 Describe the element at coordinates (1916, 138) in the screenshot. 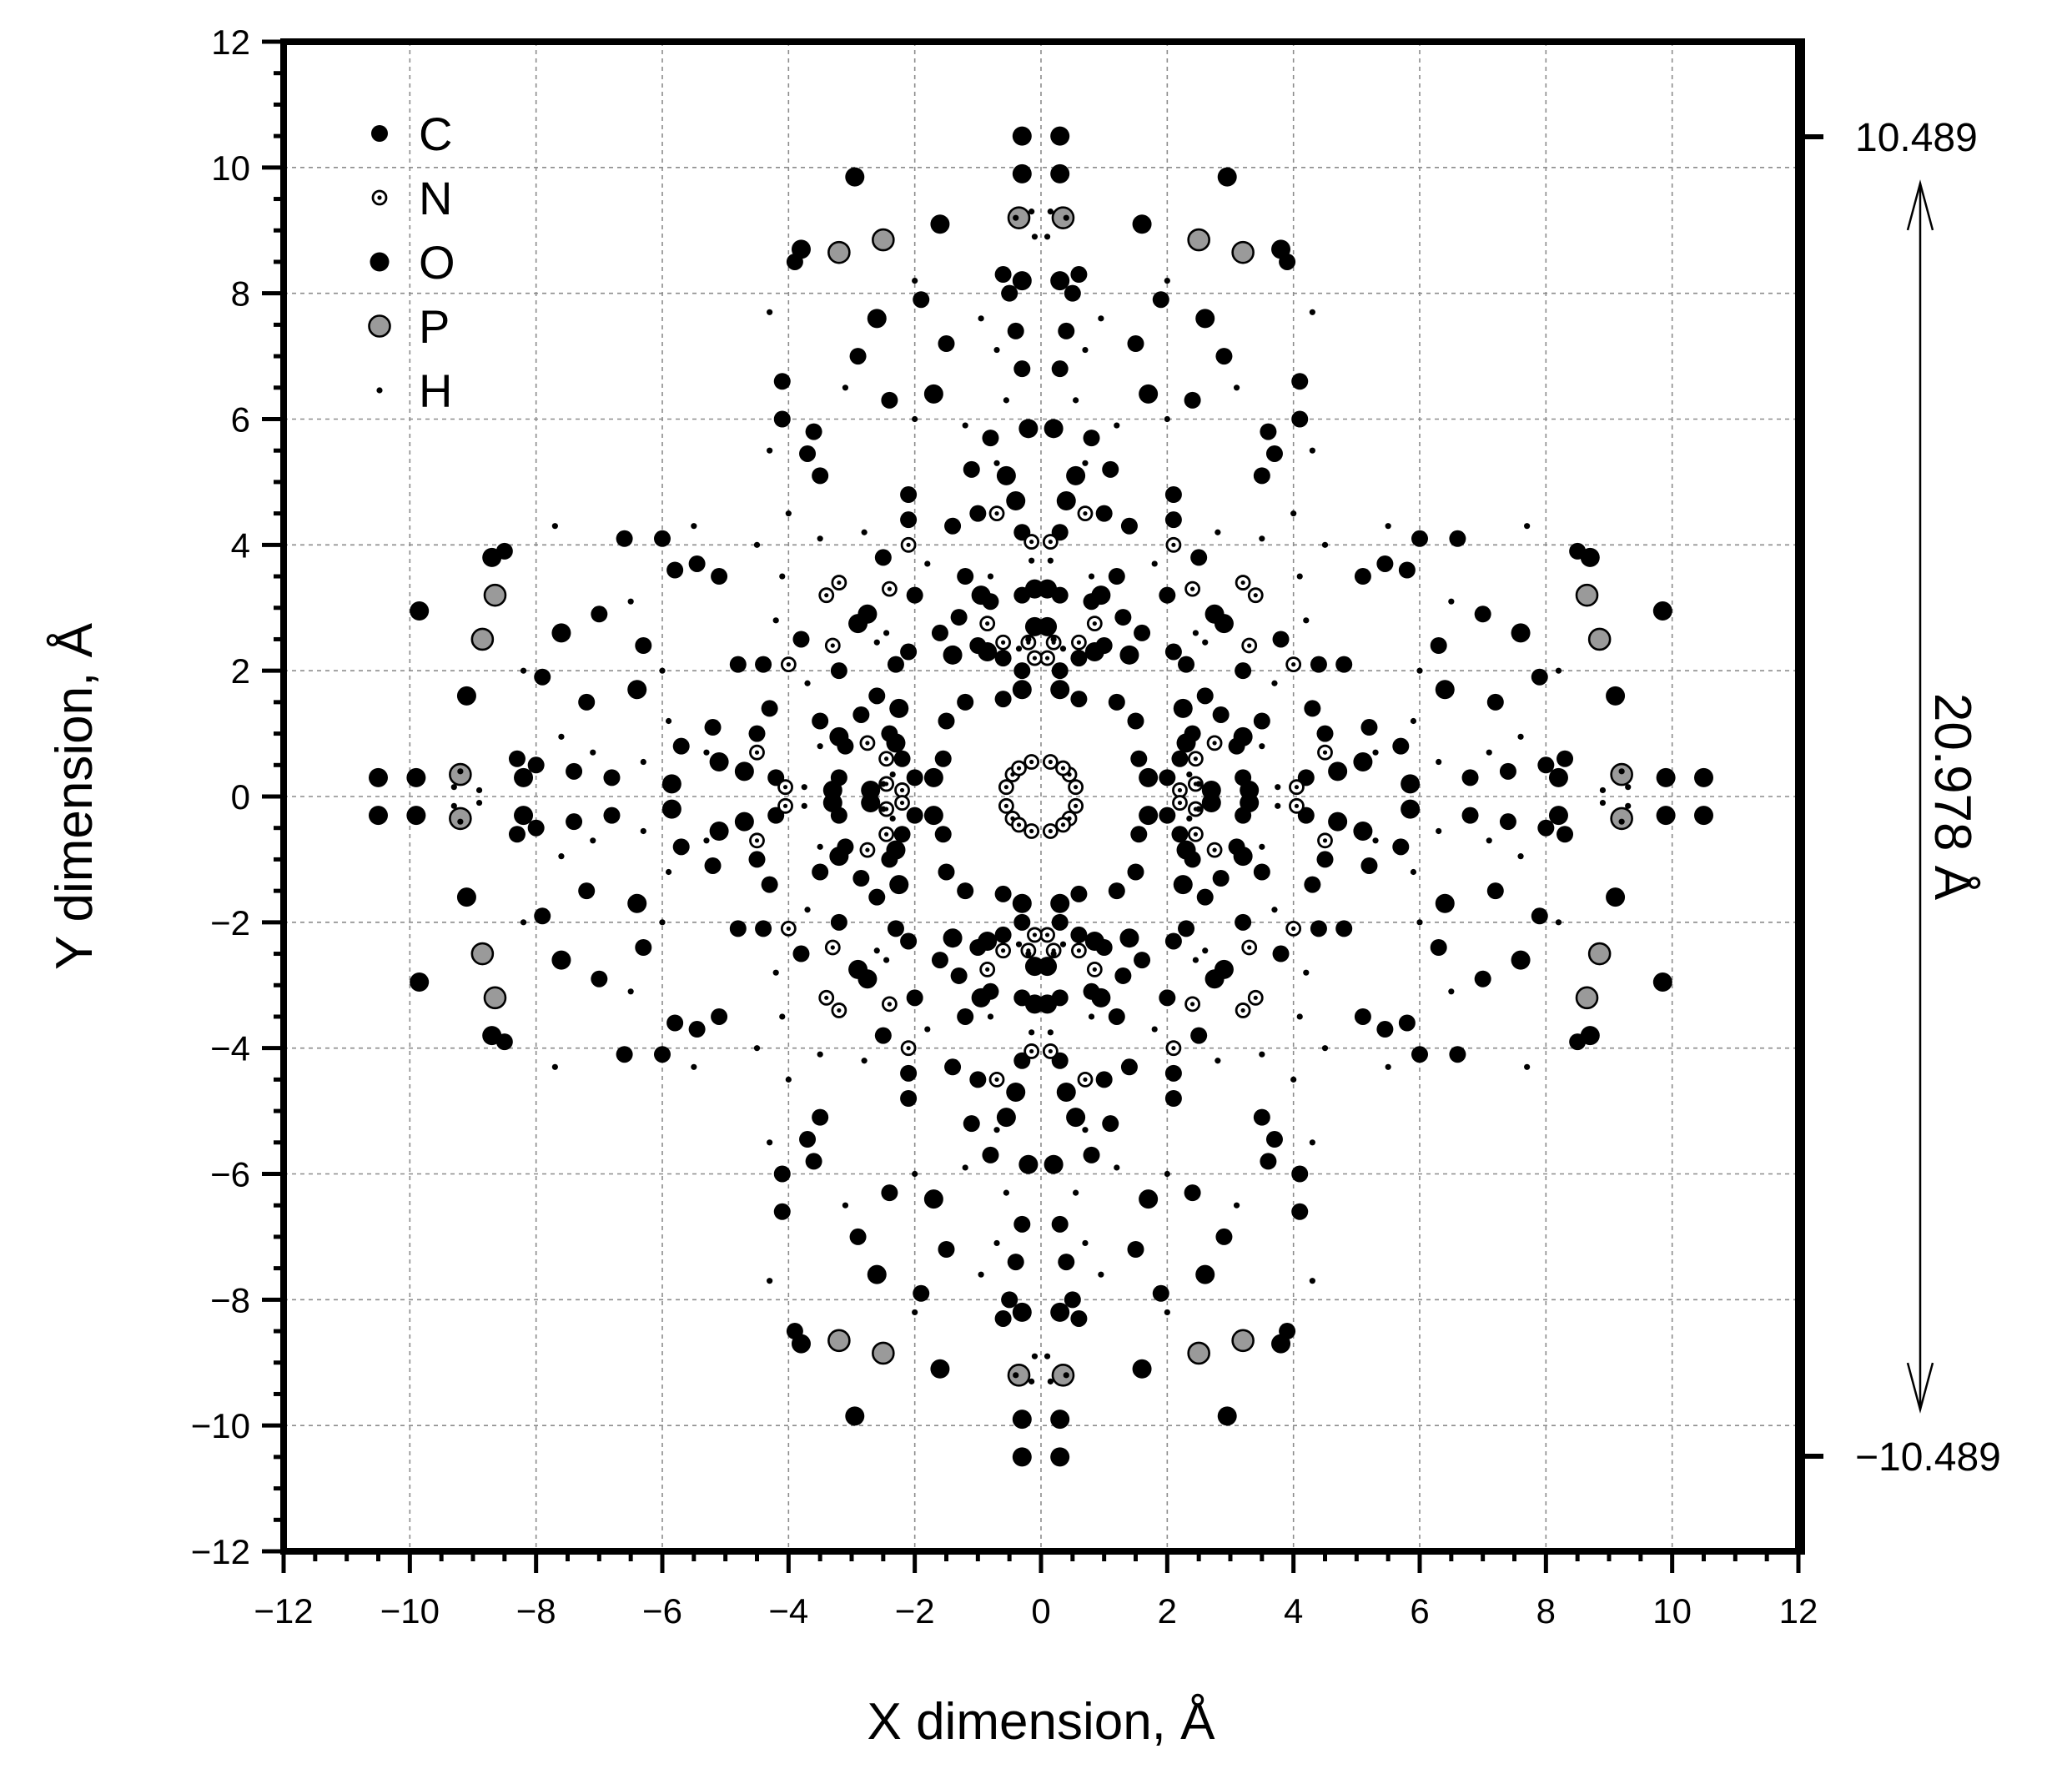

I see `right-axis-top-label: 10.489` at that location.